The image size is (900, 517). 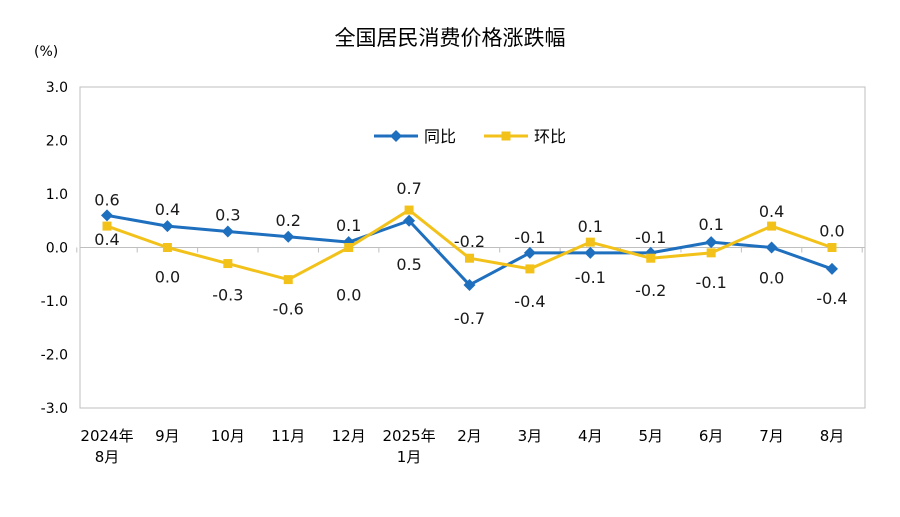 What do you see at coordinates (408, 188) in the screenshot?
I see `data-label: 0.7` at bounding box center [408, 188].